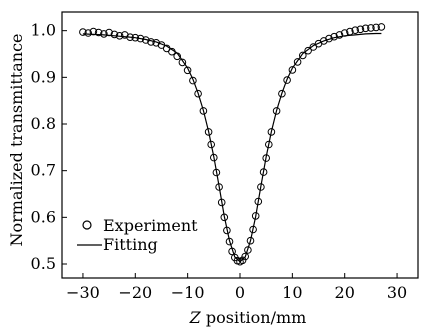  Describe the element at coordinates (195, 317) in the screenshot. I see `x-axis-label-italic: Z` at that location.